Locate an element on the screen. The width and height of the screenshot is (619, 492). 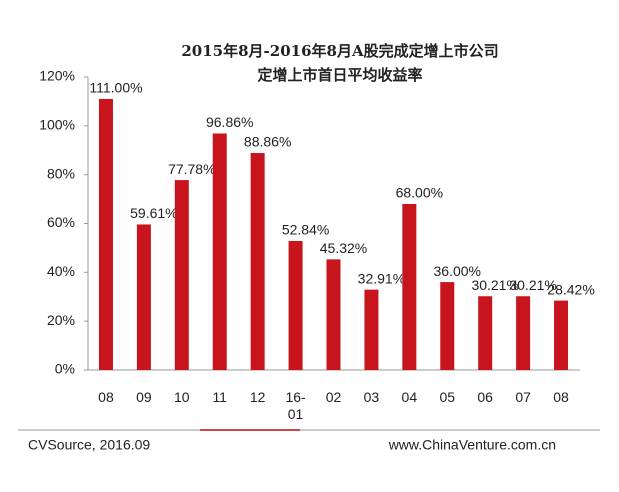
x-tick-label: 06 is located at coordinates (485, 397).